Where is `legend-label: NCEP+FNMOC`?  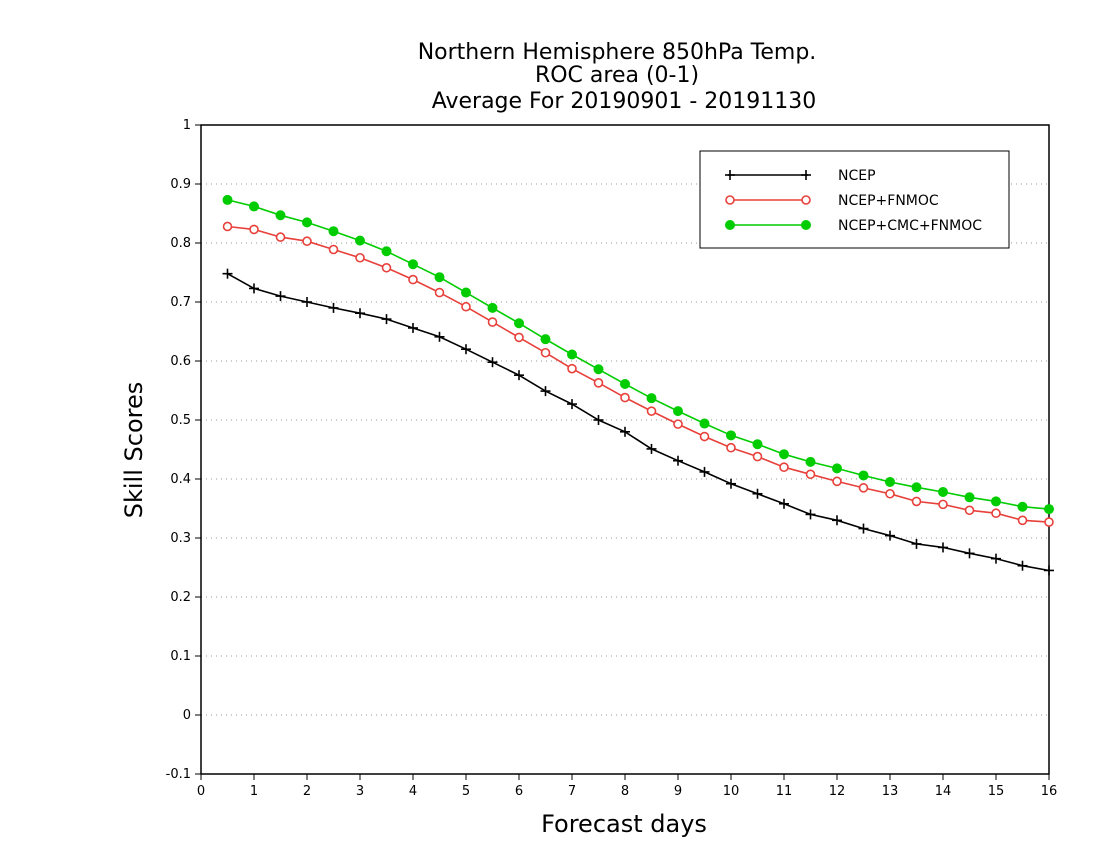
legend-label: NCEP+FNMOC is located at coordinates (888, 201).